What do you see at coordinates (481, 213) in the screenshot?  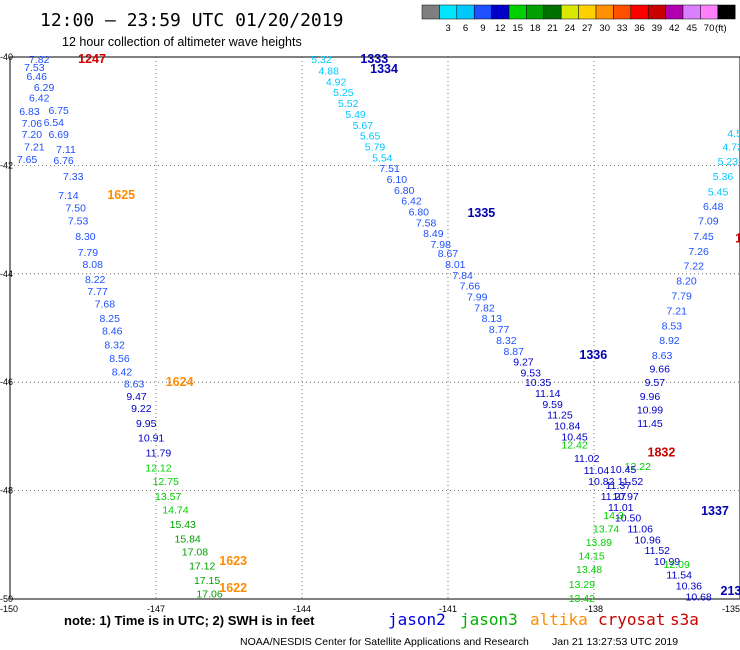 I see `pass-time-label: 1335` at bounding box center [481, 213].